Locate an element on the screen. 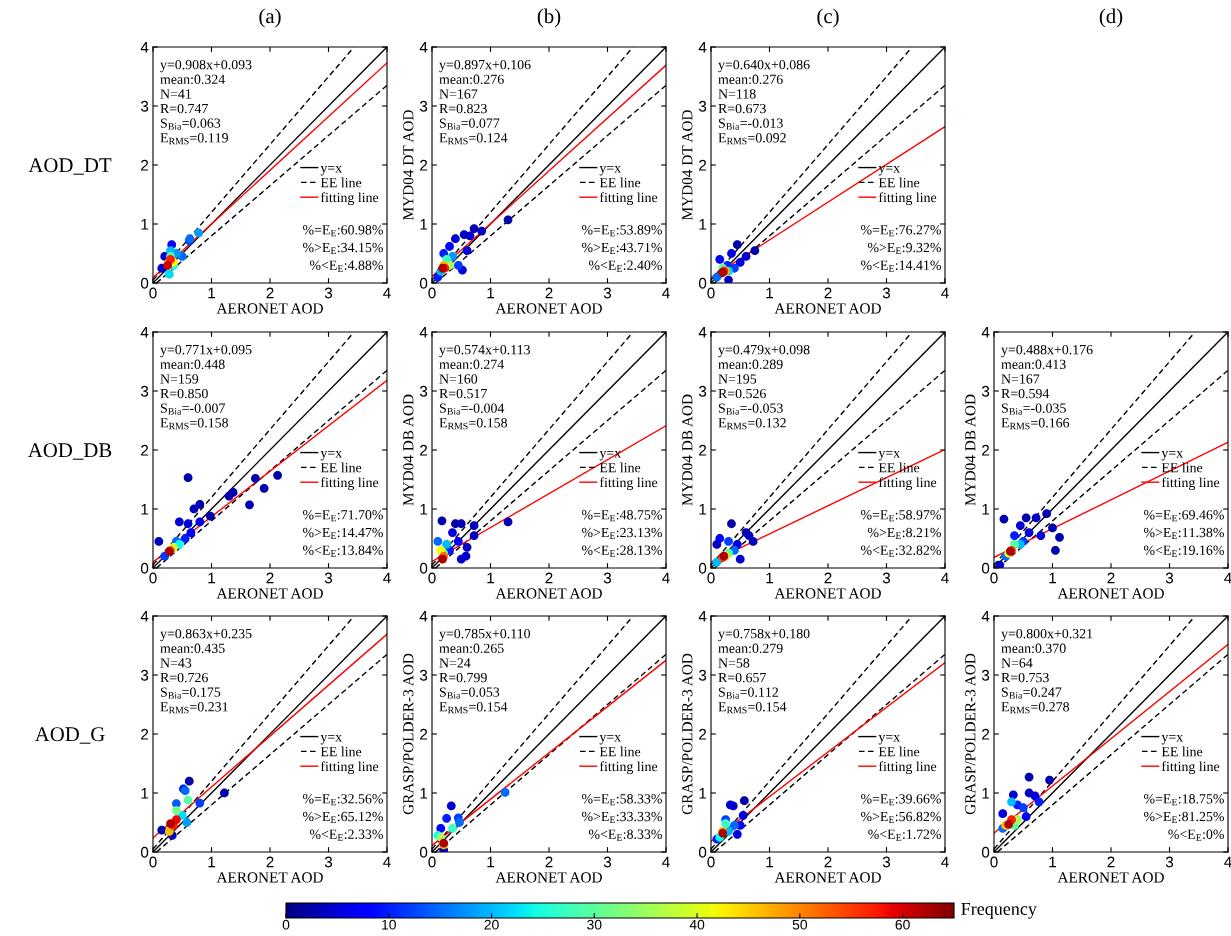 The height and width of the screenshot is (936, 1231). annotation: %>E$_{E}$:81.25% is located at coordinates (1183, 817).